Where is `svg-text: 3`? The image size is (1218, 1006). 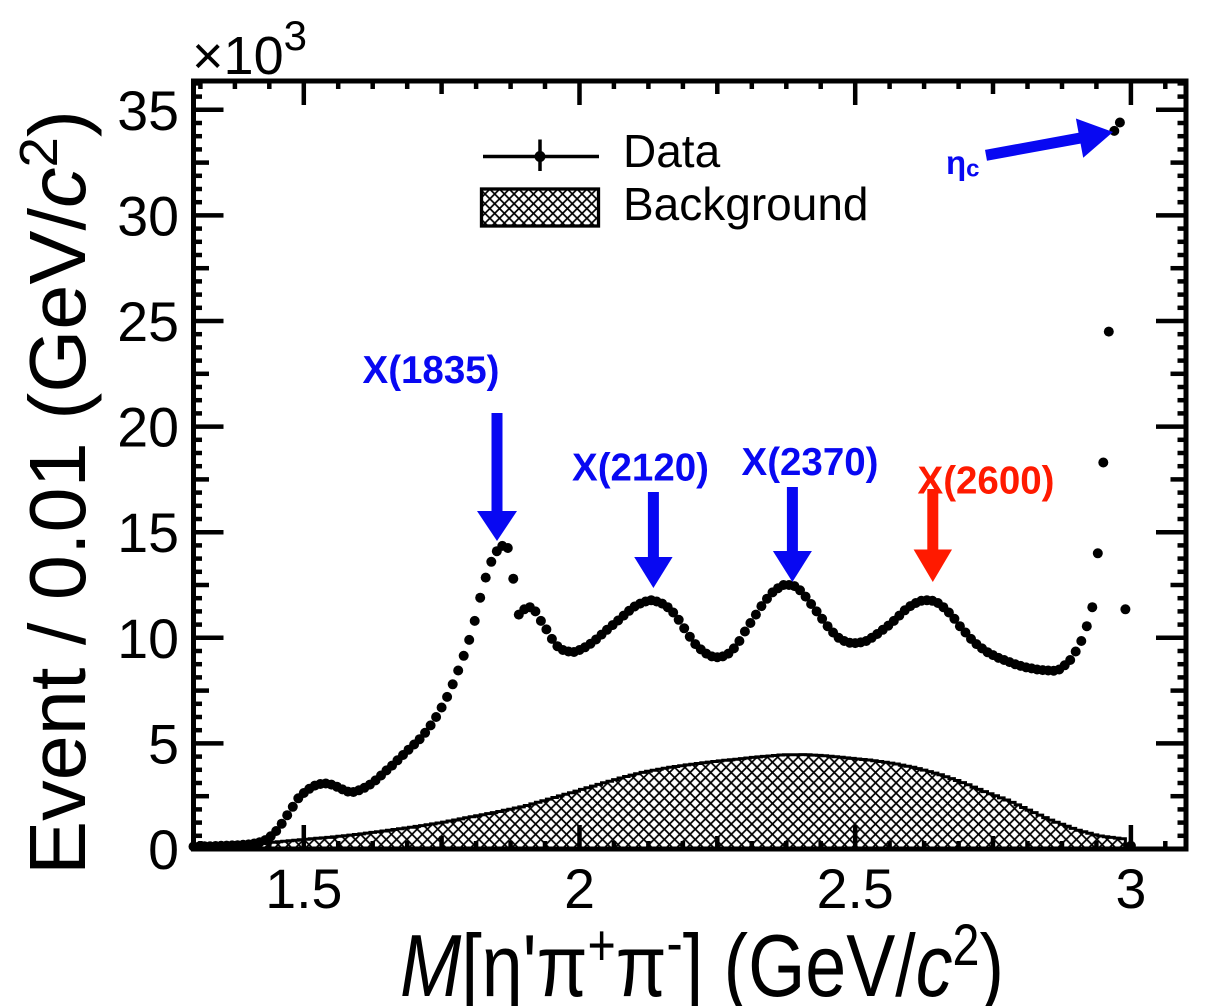 svg-text: 3 is located at coordinates (1130, 889).